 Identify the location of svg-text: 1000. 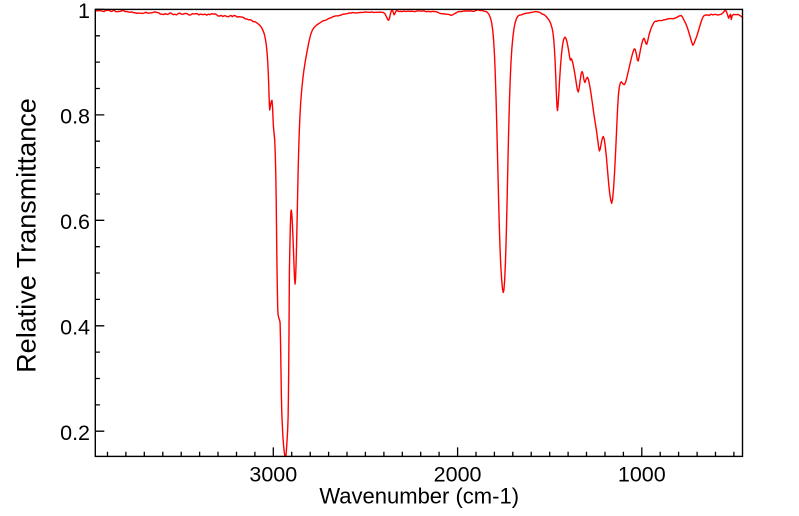
(642, 475).